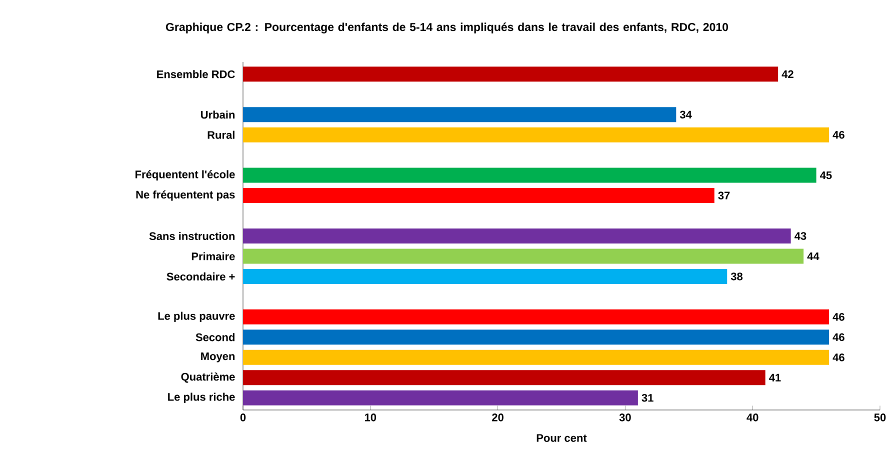  What do you see at coordinates (625, 418) in the screenshot?
I see `x-tick-label: 30` at bounding box center [625, 418].